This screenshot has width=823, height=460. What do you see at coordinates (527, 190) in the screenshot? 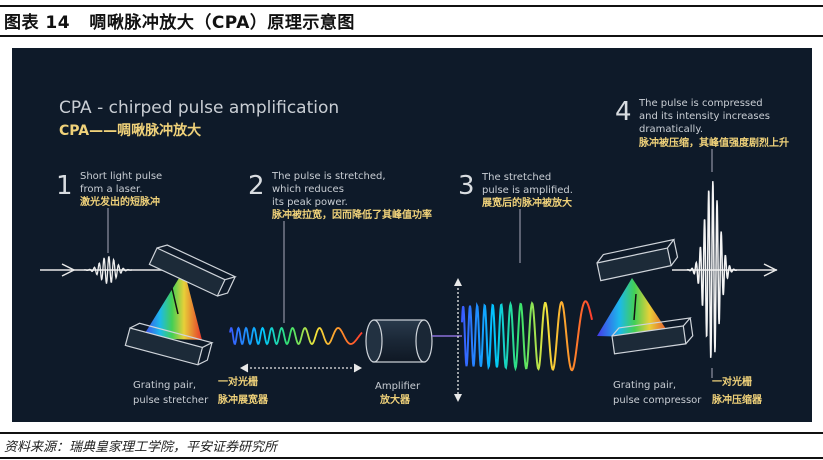
I see `step-text: pulse is amplified.` at bounding box center [527, 190].